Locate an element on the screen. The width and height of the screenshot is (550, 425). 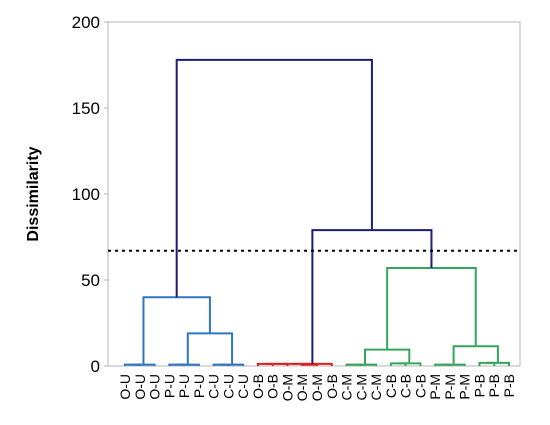
y-axis-ticks: 0 50 100 150 200 is located at coordinates (90, 194).